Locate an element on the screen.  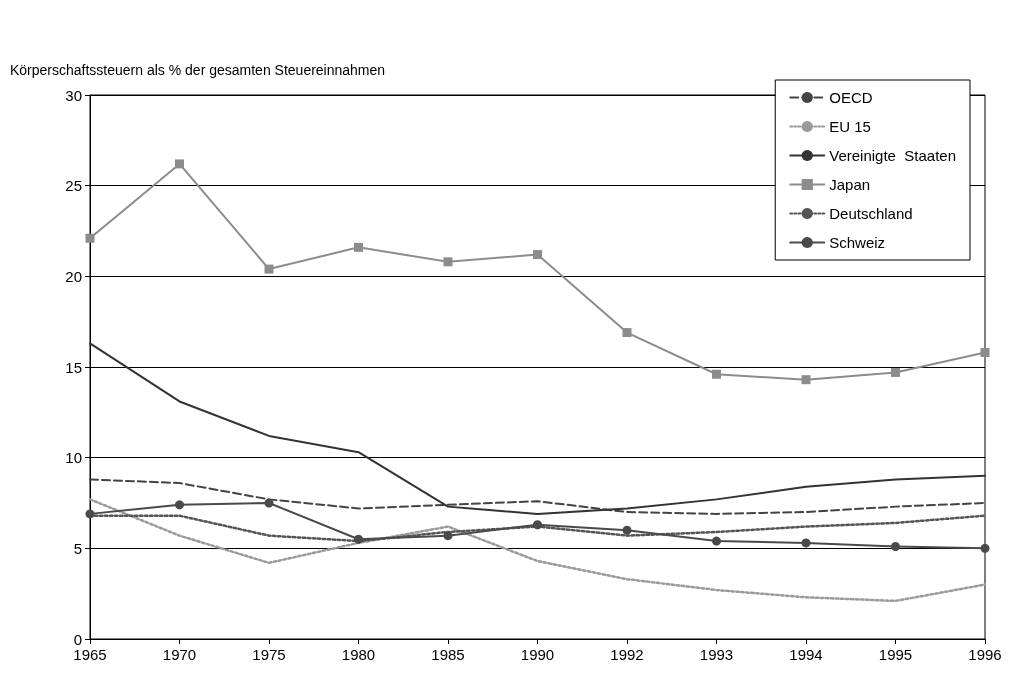
legend-label: Schweiz is located at coordinates (857, 242).